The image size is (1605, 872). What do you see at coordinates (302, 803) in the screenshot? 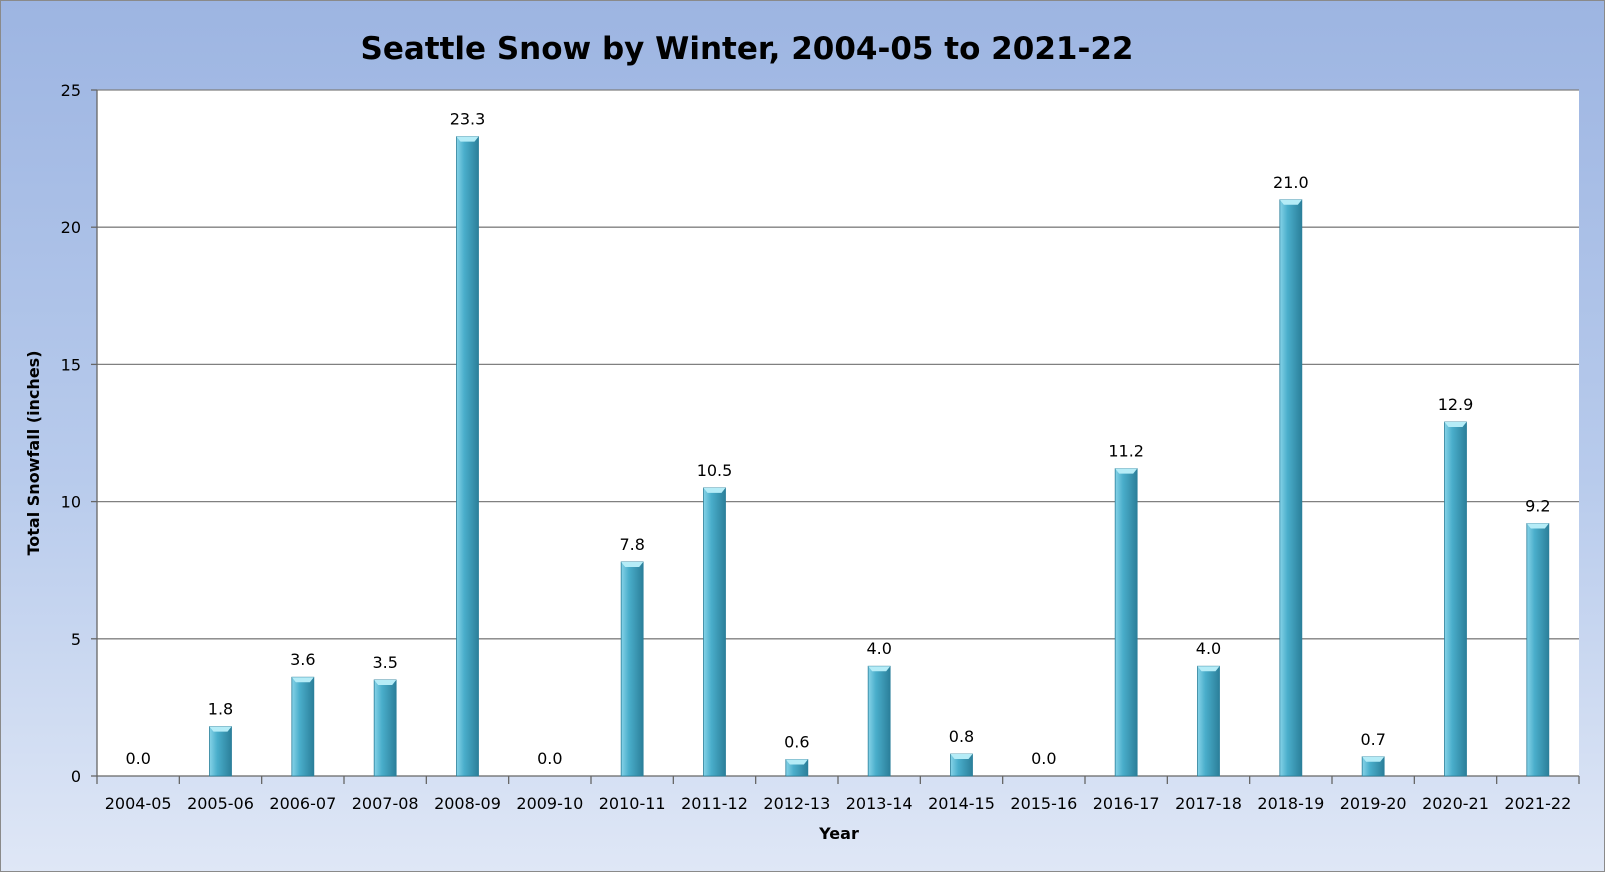
I see `x-tick-label: 2006-07` at bounding box center [302, 803].